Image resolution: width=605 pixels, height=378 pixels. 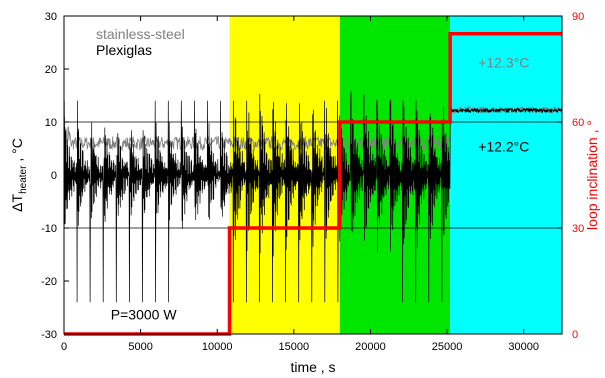 What do you see at coordinates (49, 282) in the screenshot?
I see `y-left-tick-label: -20` at bounding box center [49, 282].